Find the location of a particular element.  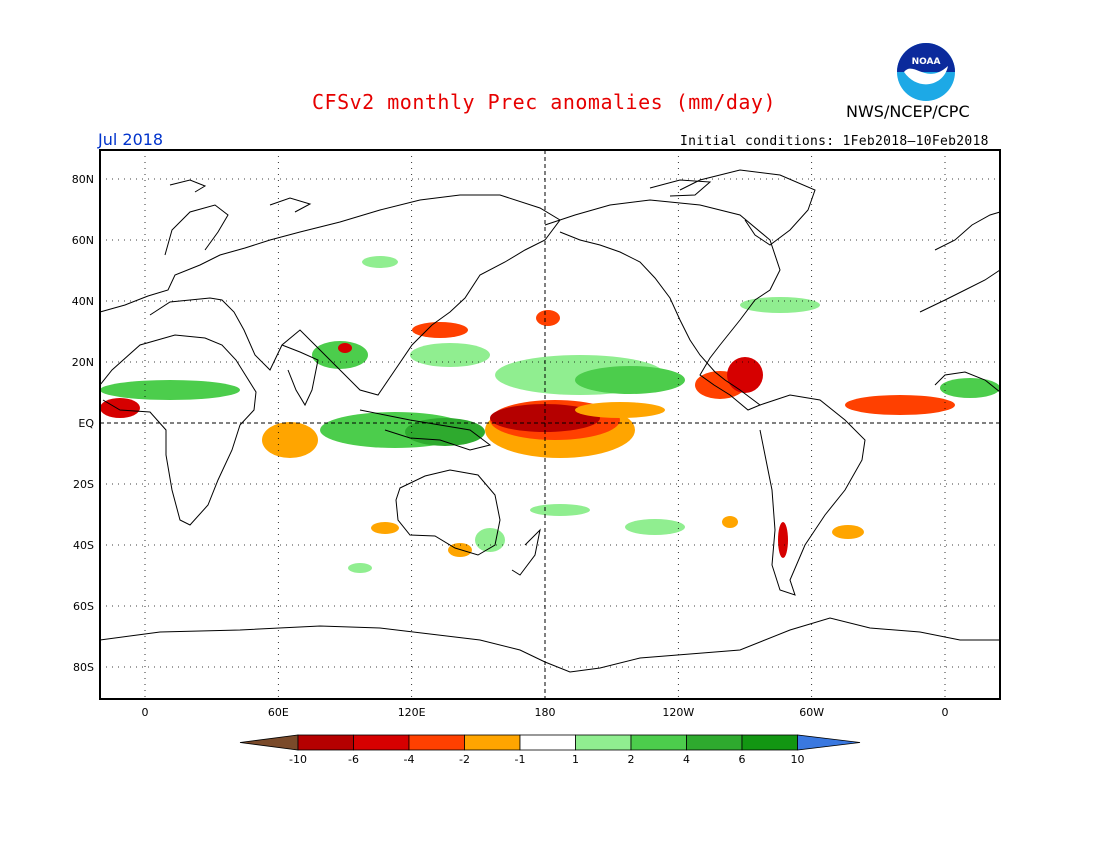

lat-label: 40N is located at coordinates (83, 301).